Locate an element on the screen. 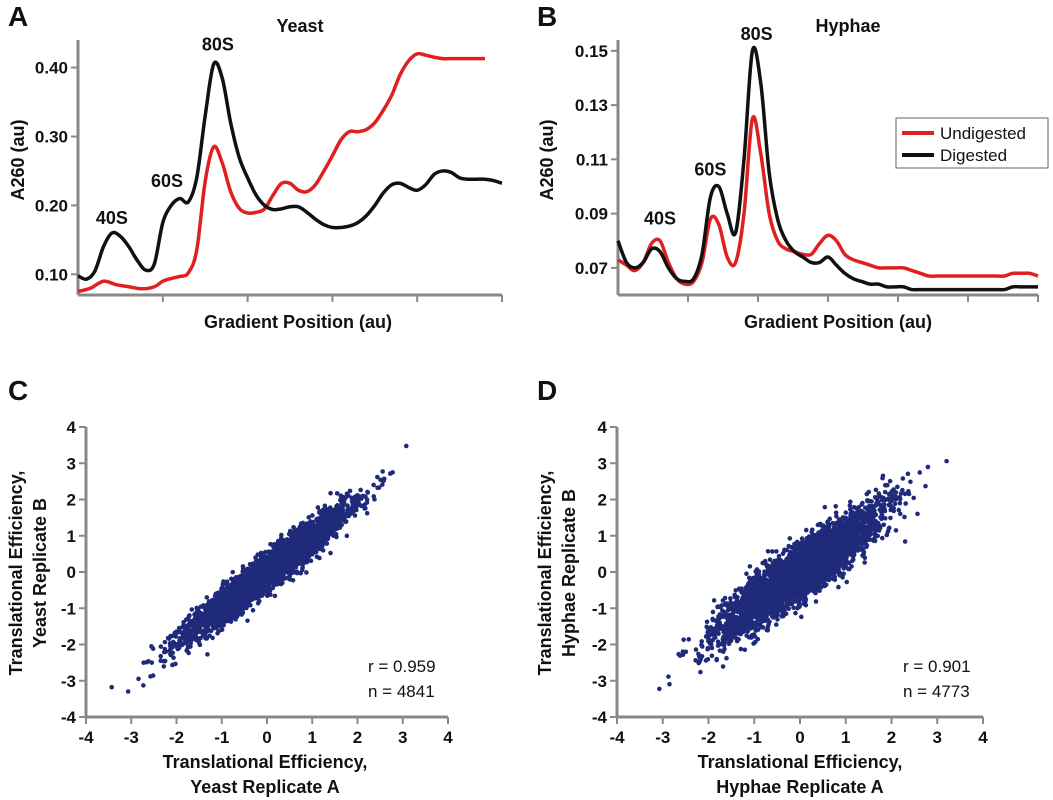 Image resolution: width=1053 pixels, height=800 pixels. panel-b-line-undigested is located at coordinates (828, 200).